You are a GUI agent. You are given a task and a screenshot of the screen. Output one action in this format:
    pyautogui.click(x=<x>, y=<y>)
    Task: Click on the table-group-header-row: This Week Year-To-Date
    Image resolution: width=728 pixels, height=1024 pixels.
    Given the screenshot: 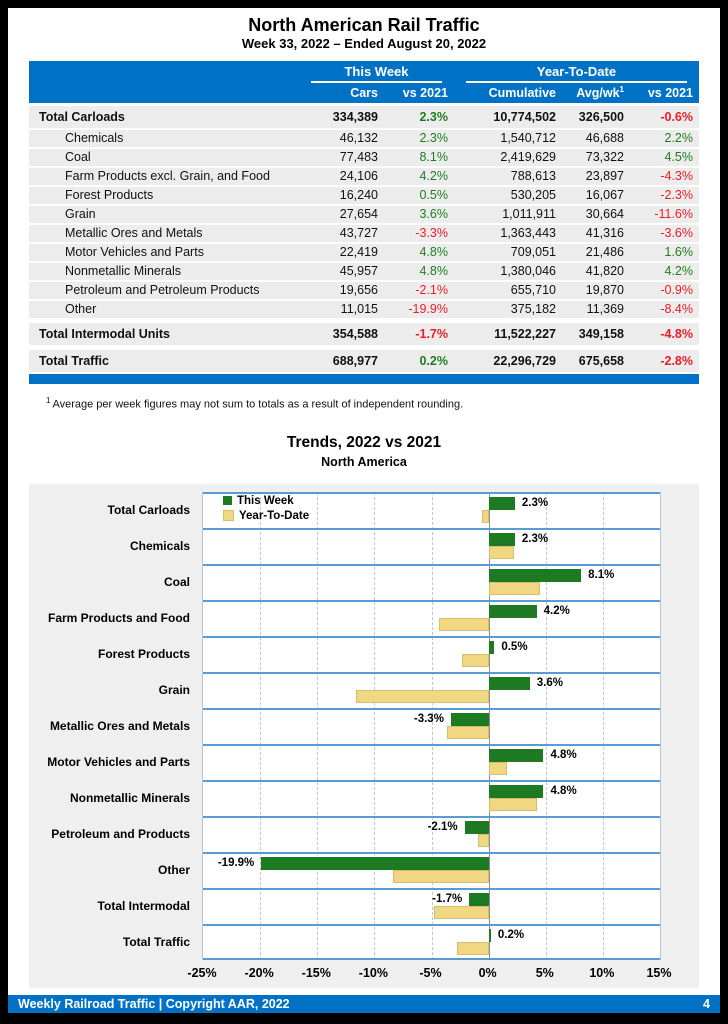 What is the action you would take?
    pyautogui.click(x=363, y=72)
    